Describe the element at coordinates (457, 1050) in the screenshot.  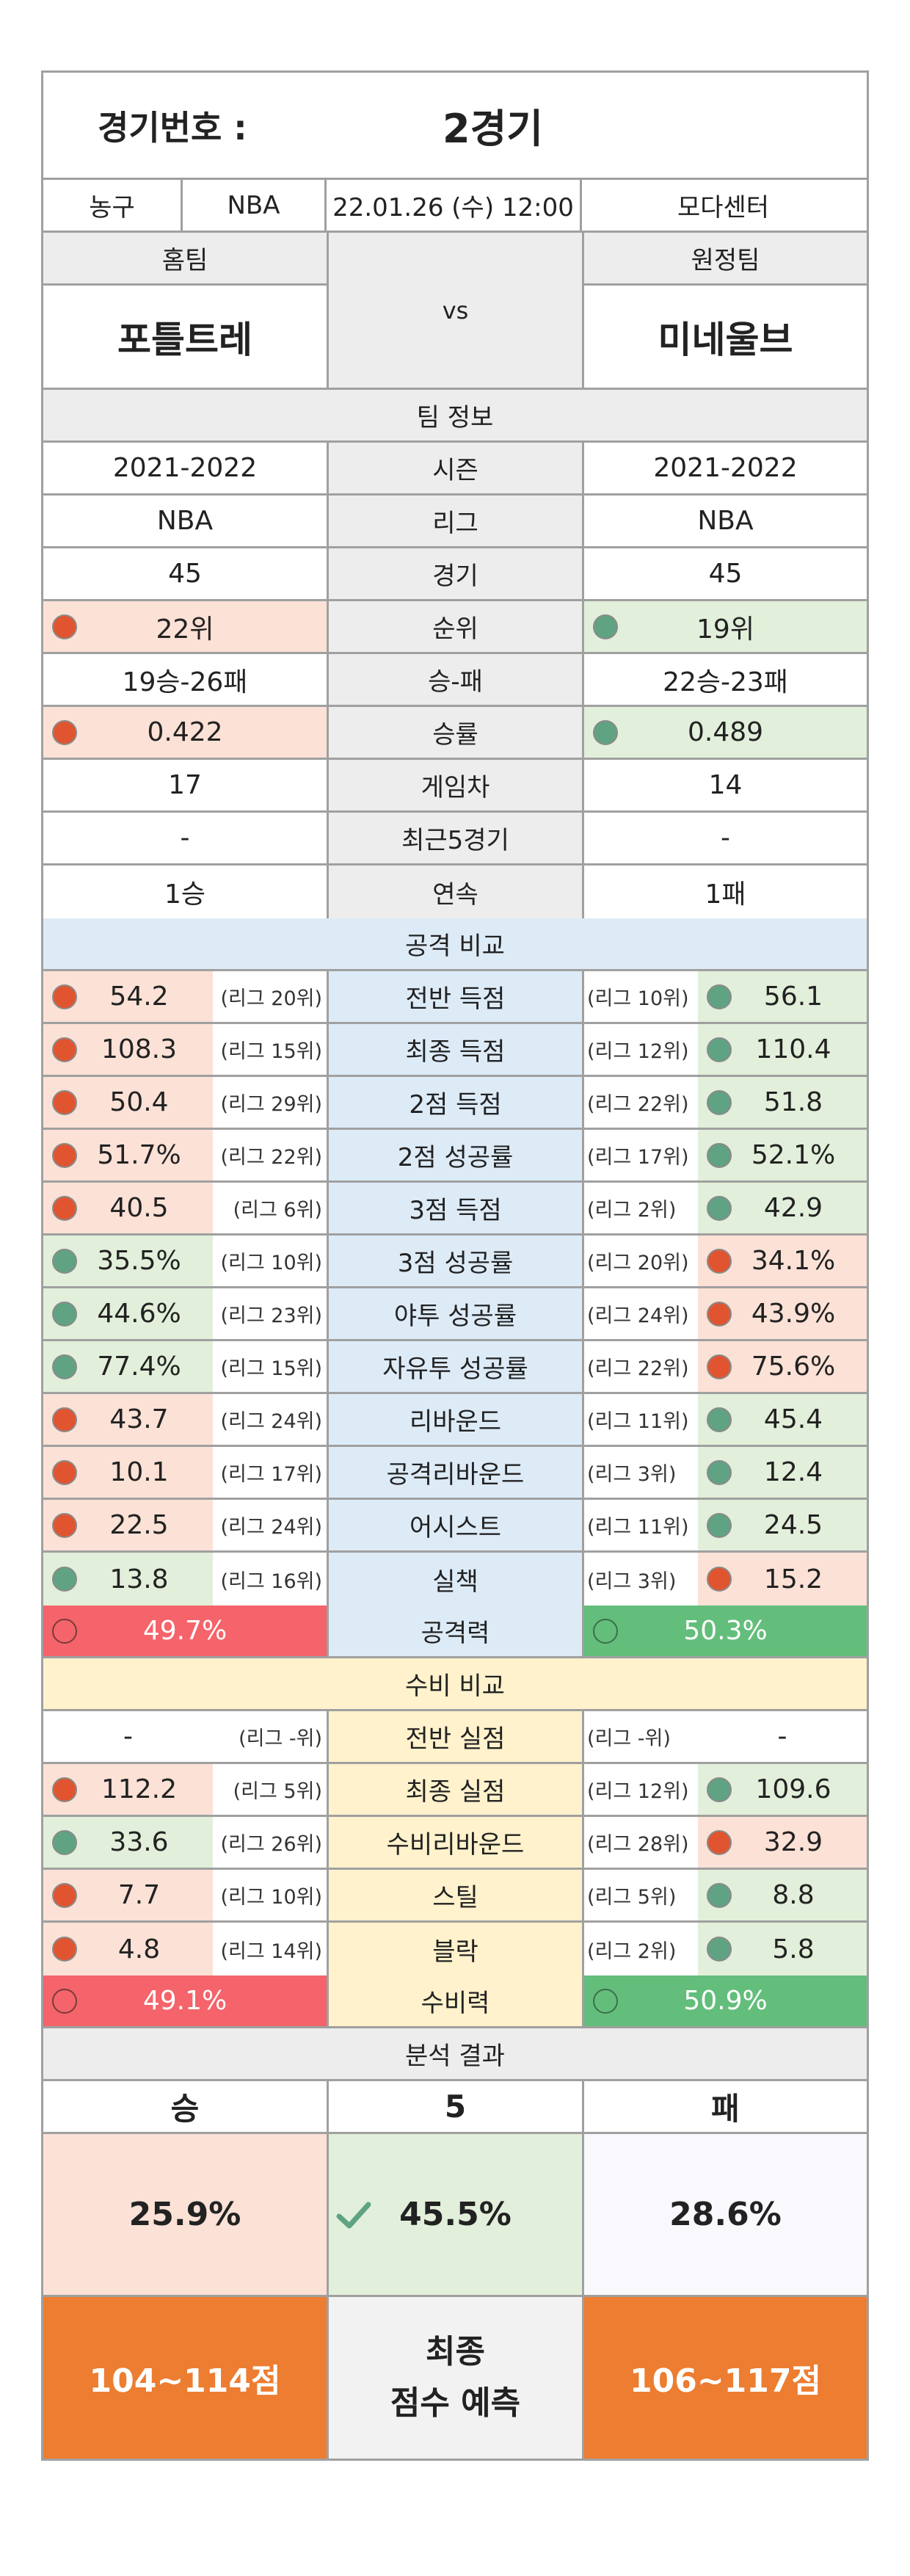
I see `stat-label: 최종 득점` at that location.